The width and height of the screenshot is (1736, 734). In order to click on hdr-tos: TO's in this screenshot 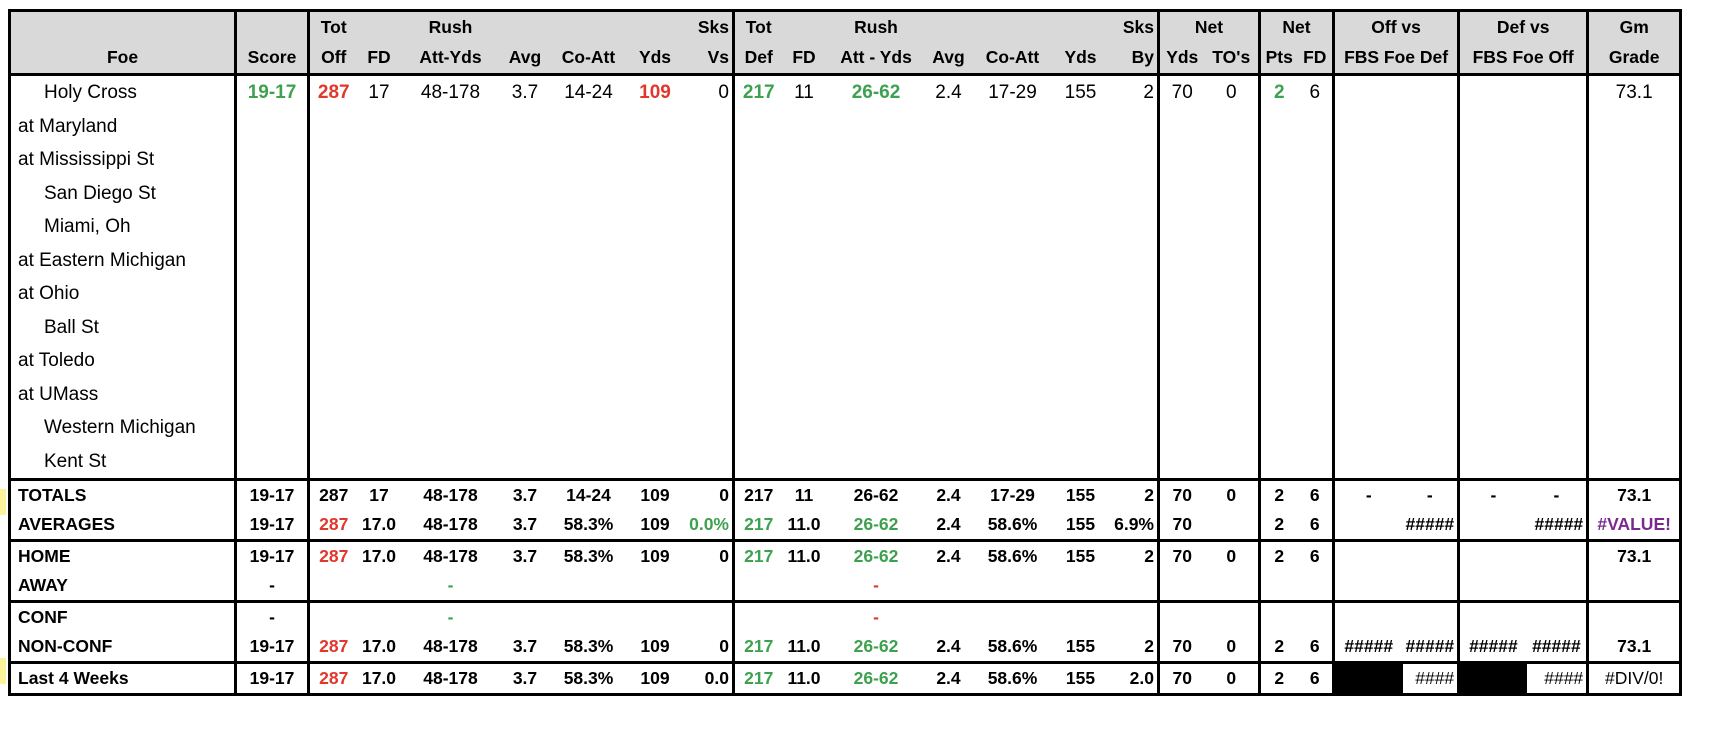, I will do `click(1232, 58)`.